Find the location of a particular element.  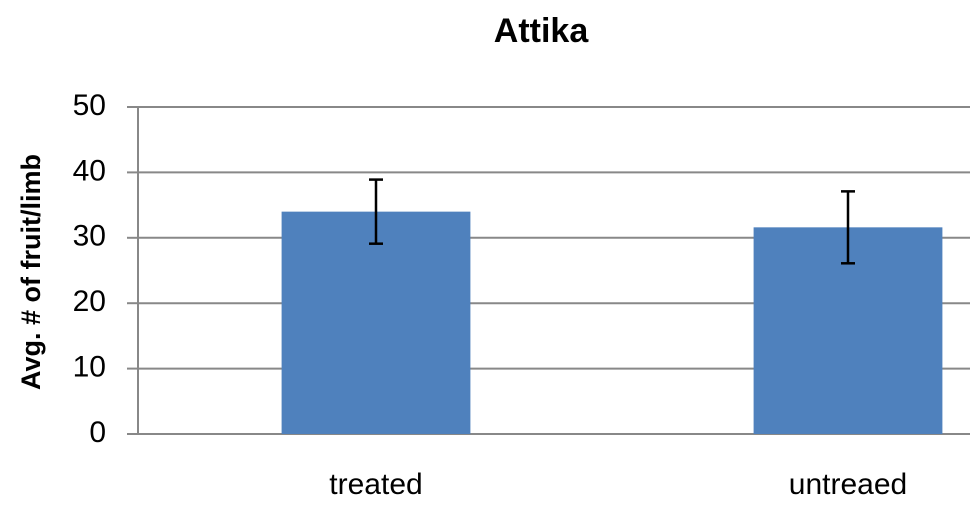

x-tick-label: untreaed is located at coordinates (848, 484).